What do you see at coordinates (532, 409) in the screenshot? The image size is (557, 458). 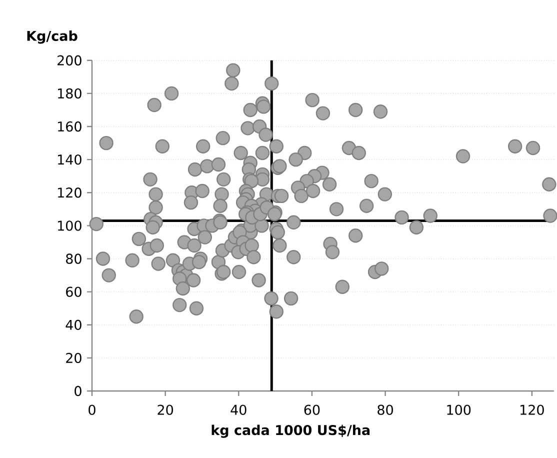 I see `x-tick-label: 120` at bounding box center [532, 409].